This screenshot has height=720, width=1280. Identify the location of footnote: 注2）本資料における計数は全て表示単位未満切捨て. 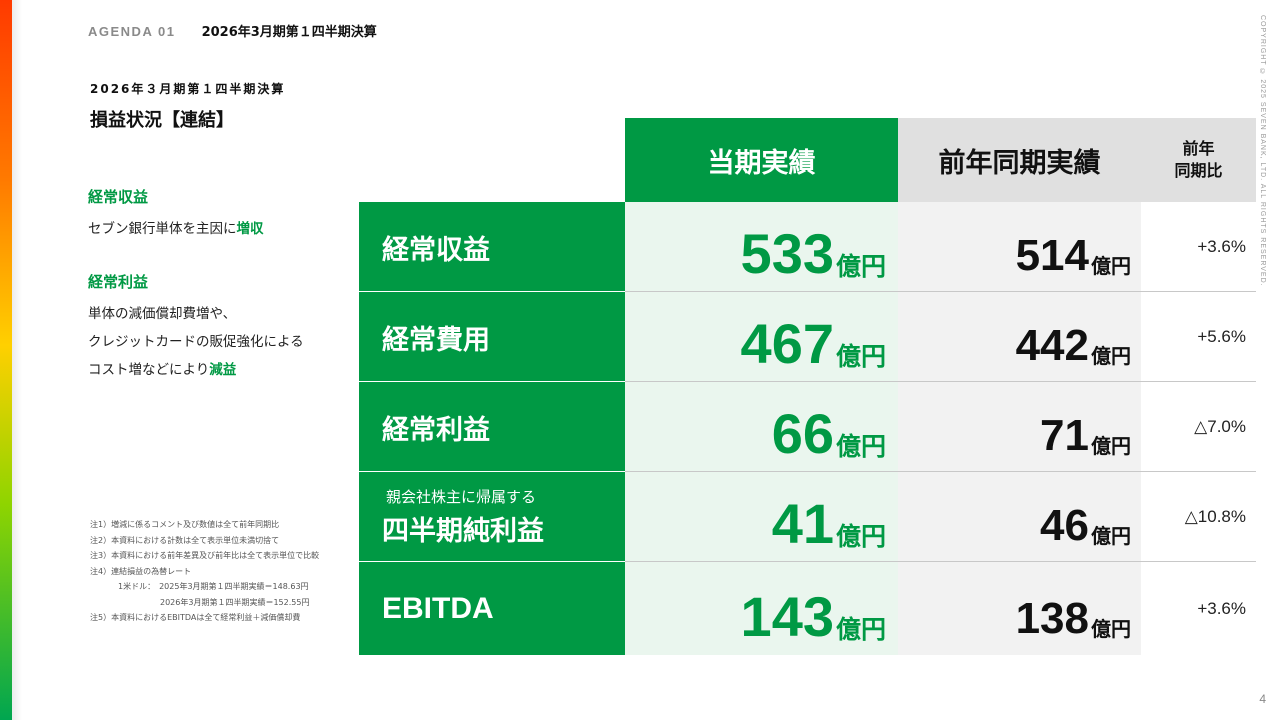
(185, 540).